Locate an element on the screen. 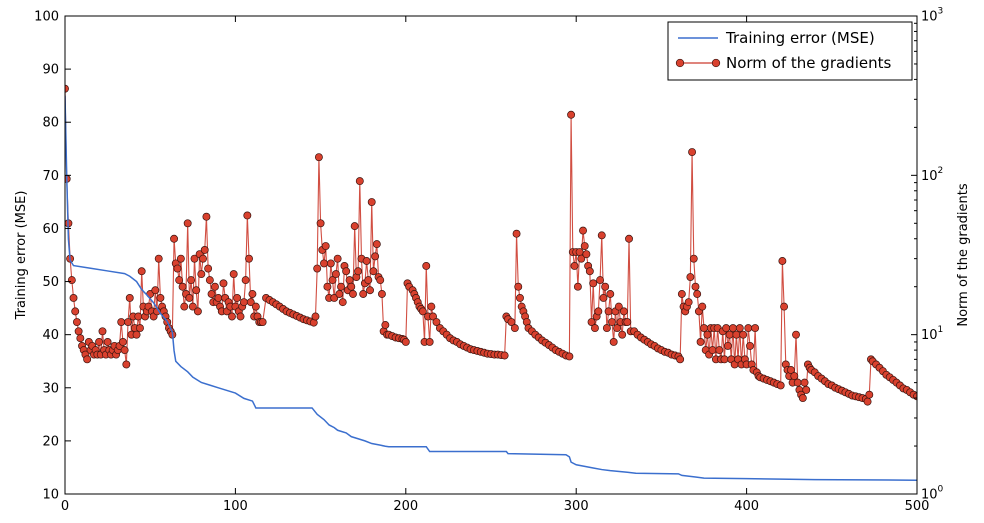 The width and height of the screenshot is (984, 523). y-left-tick-label: 50 is located at coordinates (50, 282).